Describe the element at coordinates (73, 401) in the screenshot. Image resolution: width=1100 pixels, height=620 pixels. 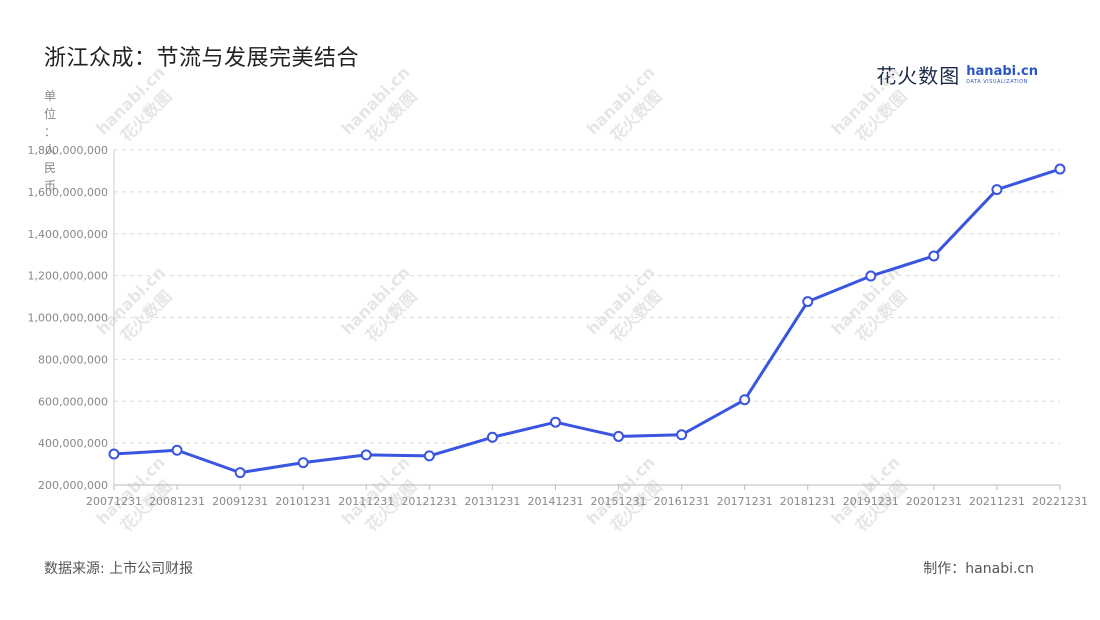
I see `y-tick-label: 600,000,000` at that location.